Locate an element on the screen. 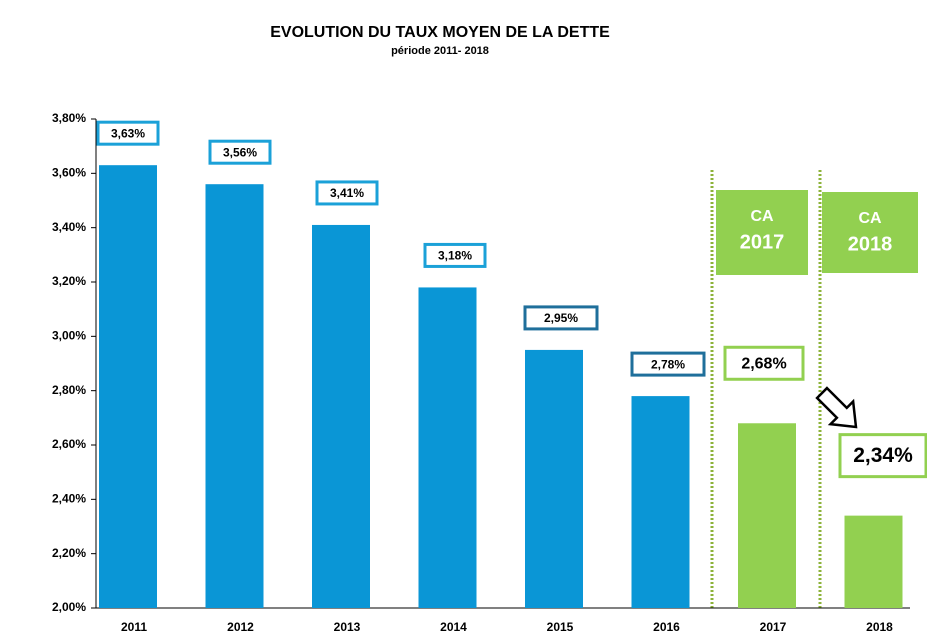 The image size is (927, 638). y-tick-label: 2,40% is located at coordinates (69, 499).